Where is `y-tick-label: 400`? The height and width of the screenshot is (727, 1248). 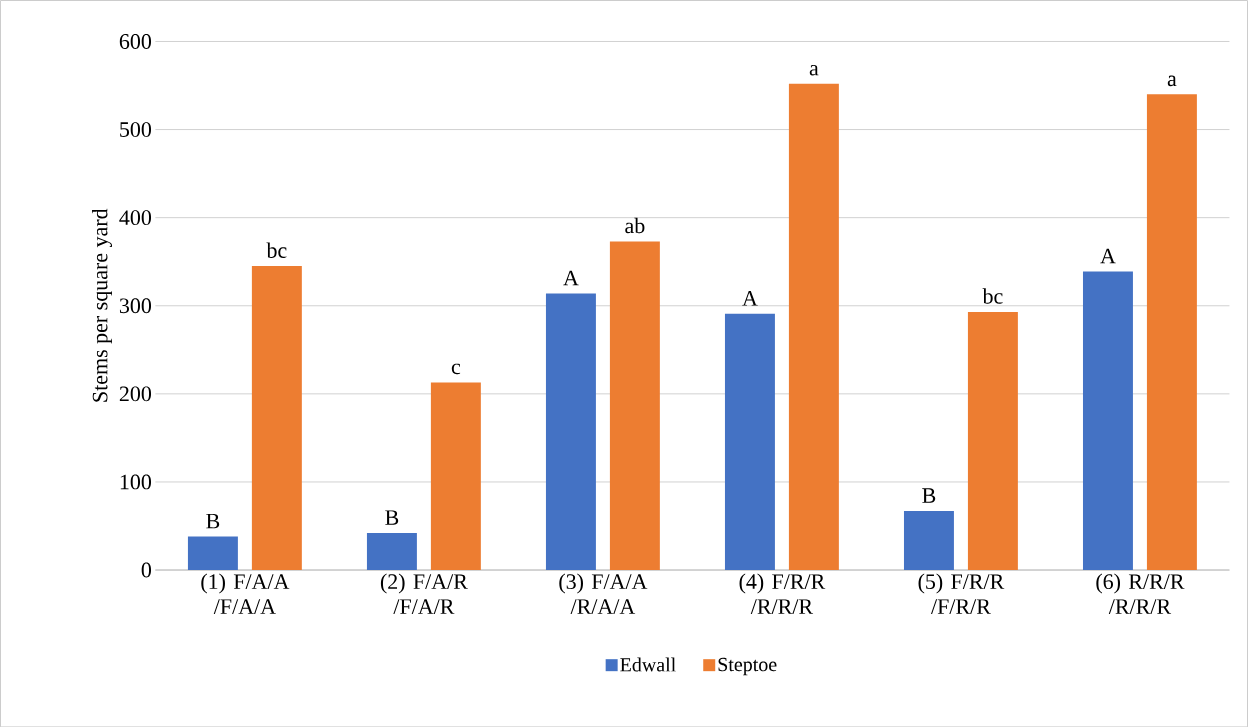 y-tick-label: 400 is located at coordinates (135, 217).